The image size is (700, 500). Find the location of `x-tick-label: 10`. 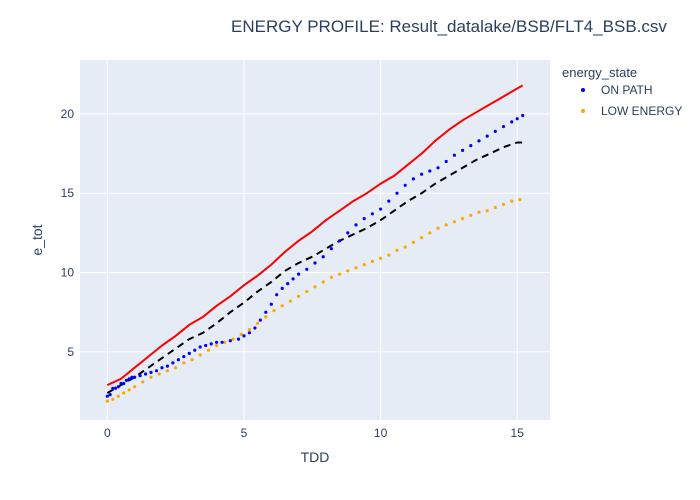

x-tick-label: 10 is located at coordinates (381, 433).